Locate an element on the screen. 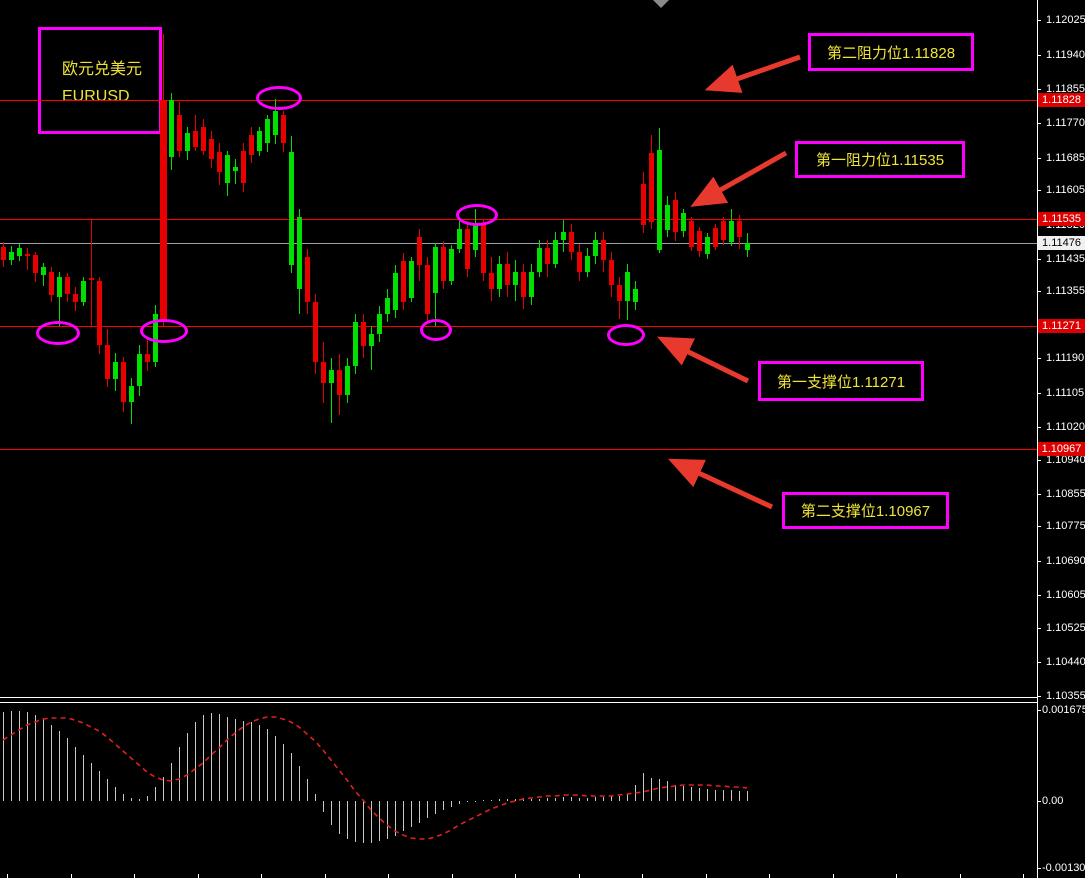 This screenshot has height=878, width=1085. resistance2-label: 第二阻力位1.11828 is located at coordinates (891, 53).